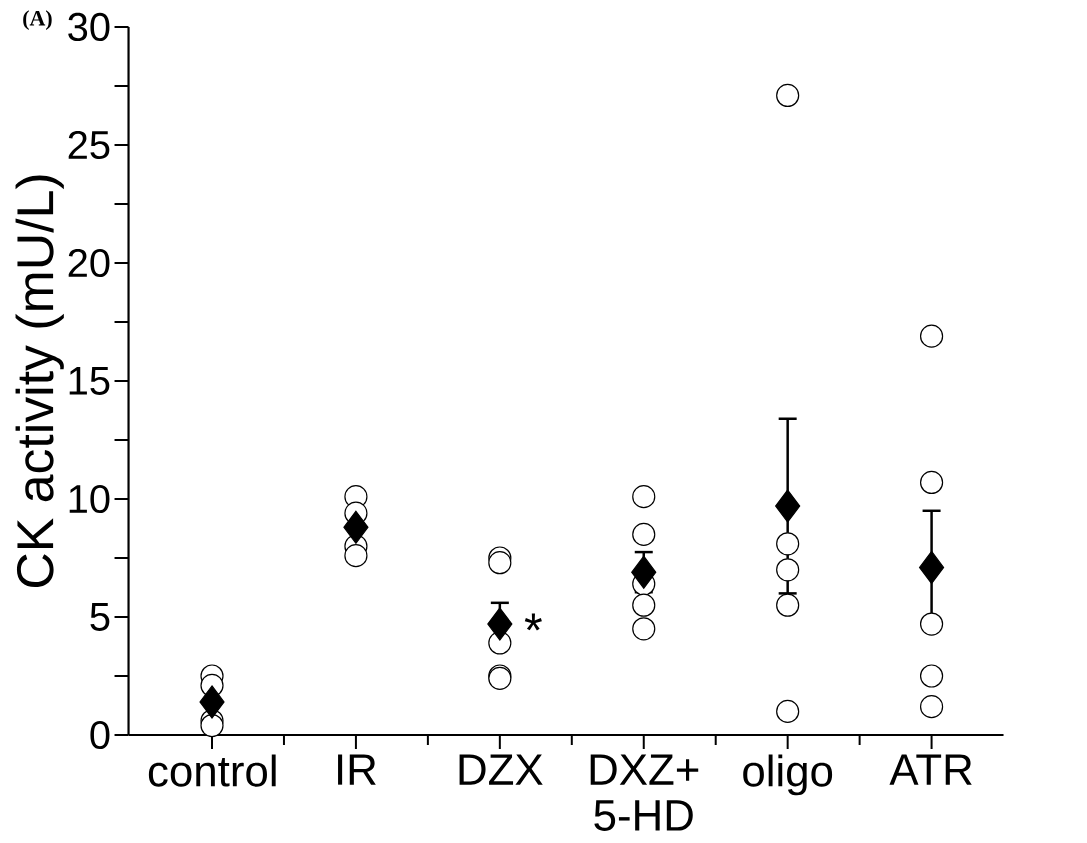 The height and width of the screenshot is (843, 1087). I want to click on x-tick-label: ATR, so click(930, 769).